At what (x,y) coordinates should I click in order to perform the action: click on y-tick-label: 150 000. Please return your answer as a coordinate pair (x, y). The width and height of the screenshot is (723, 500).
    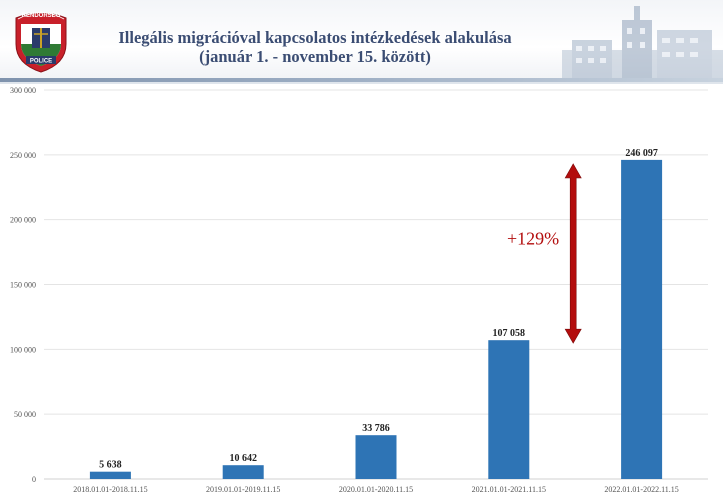
    Looking at the image, I should click on (23, 285).